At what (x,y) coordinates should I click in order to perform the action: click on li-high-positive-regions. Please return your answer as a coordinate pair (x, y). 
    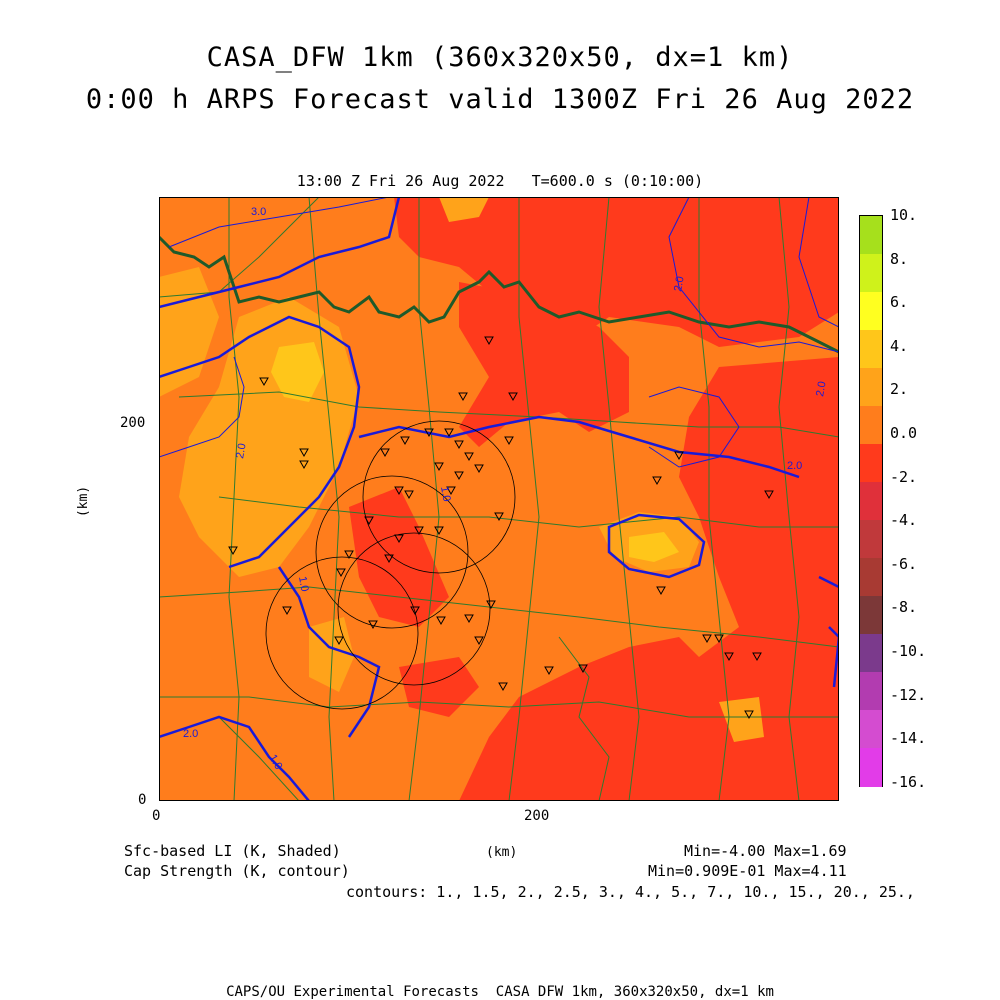
    Looking at the image, I should click on (475, 452).